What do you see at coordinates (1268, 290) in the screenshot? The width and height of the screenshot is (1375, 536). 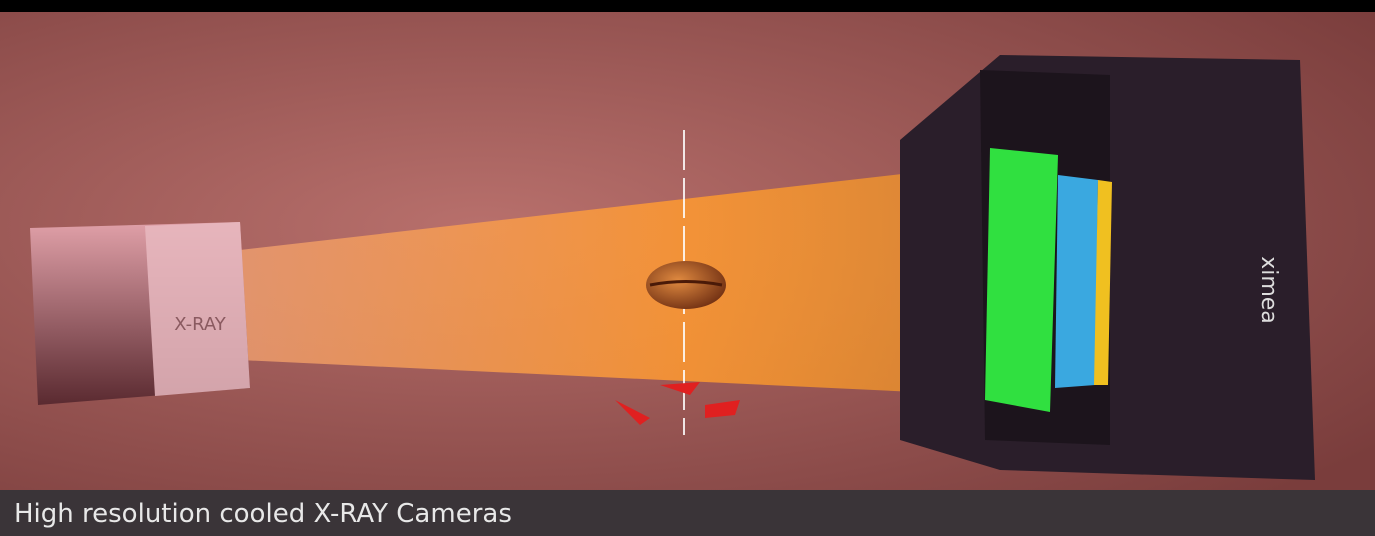 I see `brand-logo: ximea` at bounding box center [1268, 290].